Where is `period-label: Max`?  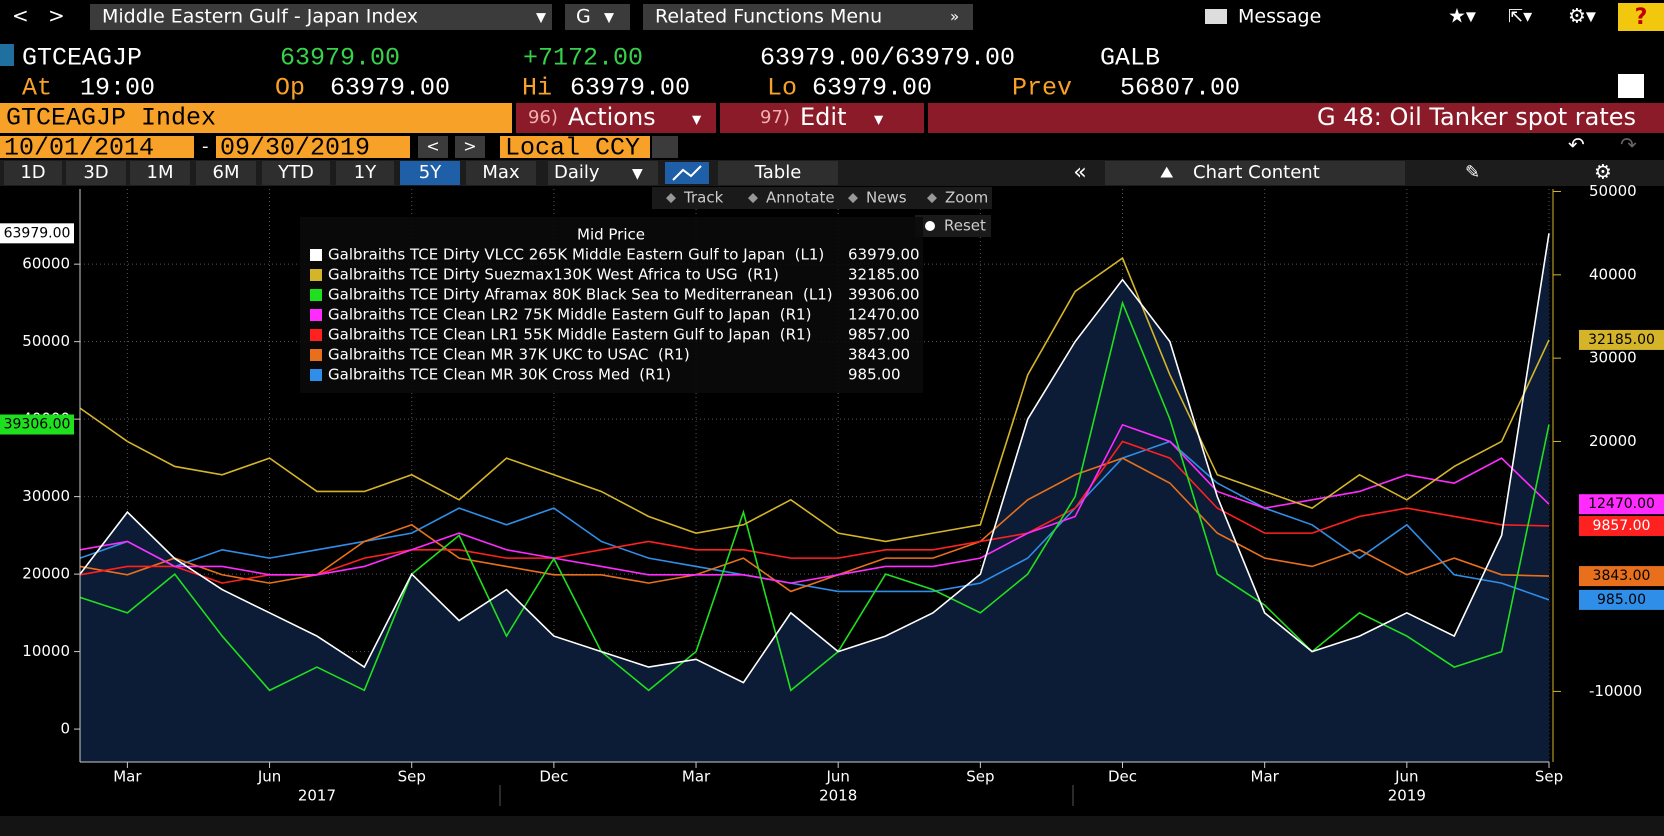 period-label: Max is located at coordinates (501, 172).